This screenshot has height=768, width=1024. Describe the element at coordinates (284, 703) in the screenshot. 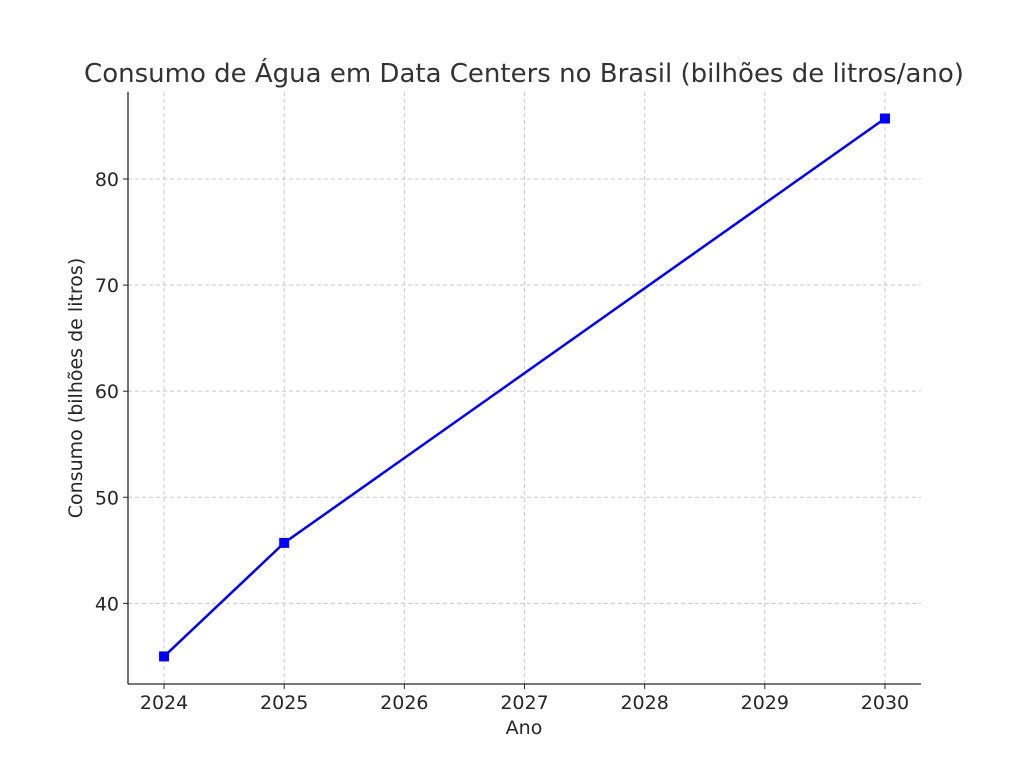

I see `x-tick-label: 2025` at that location.